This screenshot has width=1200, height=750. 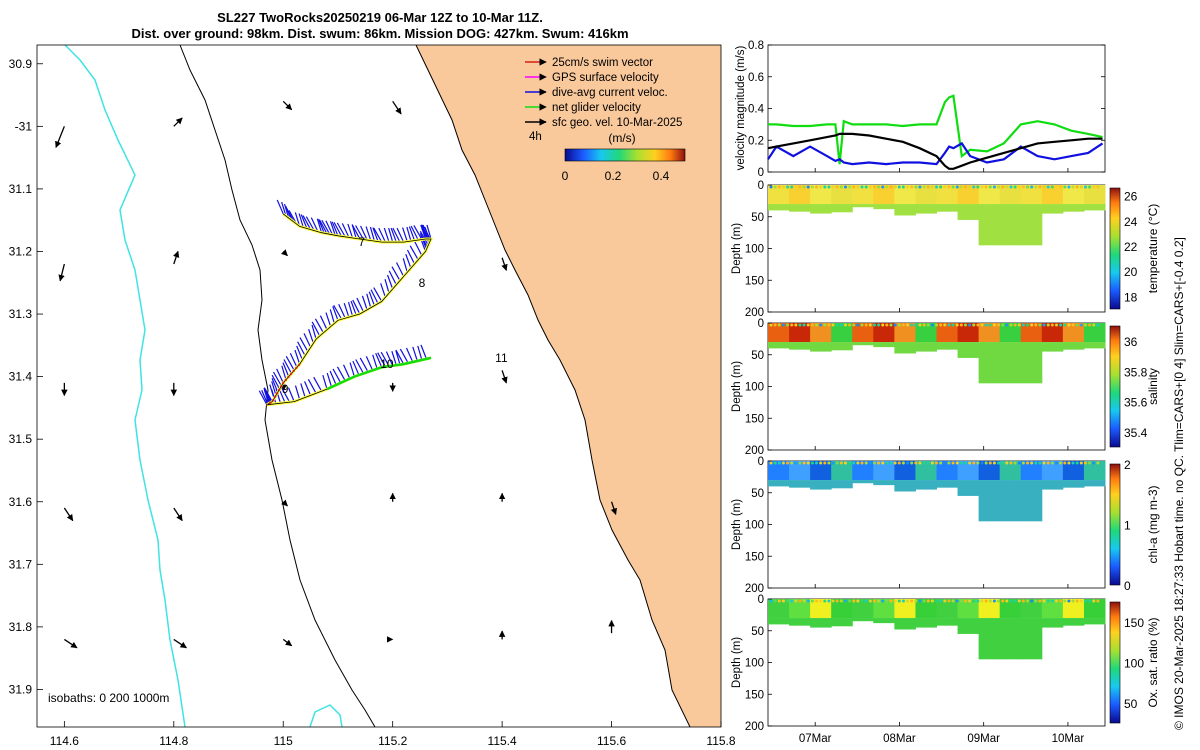 What do you see at coordinates (21, 251) in the screenshot?
I see `map-y-tick-label: 31.2` at bounding box center [21, 251].